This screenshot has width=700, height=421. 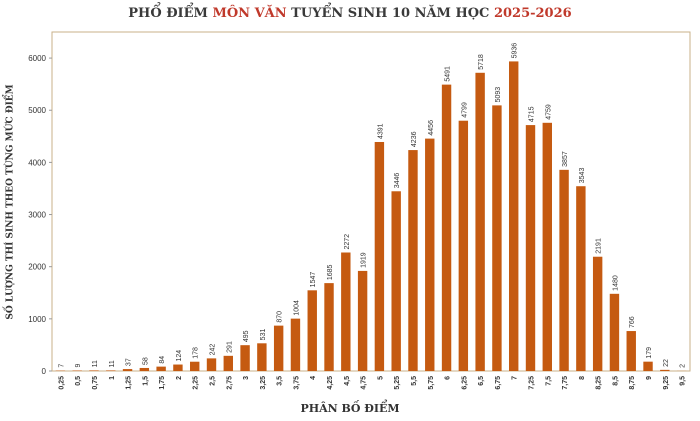 What do you see at coordinates (213, 350) in the screenshot?
I see `value-label: 242` at bounding box center [213, 350].